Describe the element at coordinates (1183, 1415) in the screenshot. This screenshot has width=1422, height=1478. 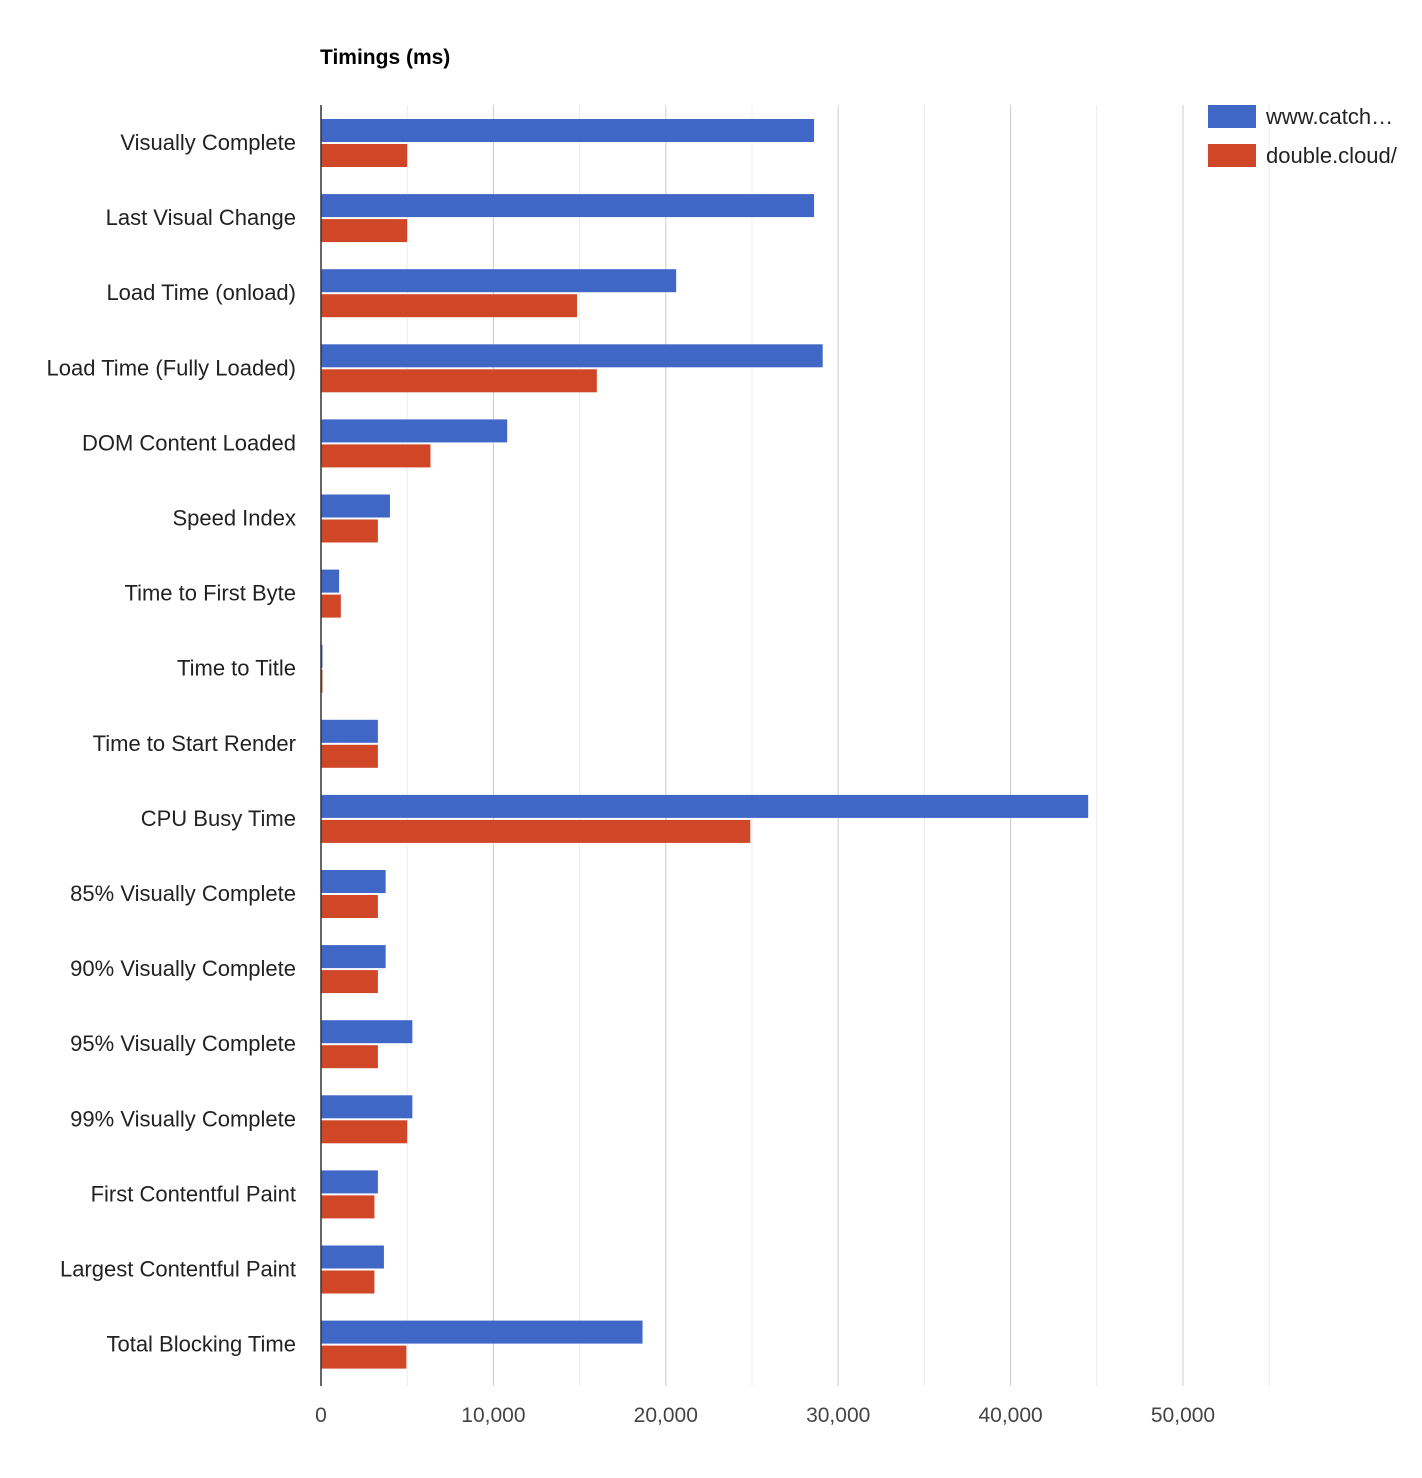
I see `x-tick-label: 50,000` at that location.